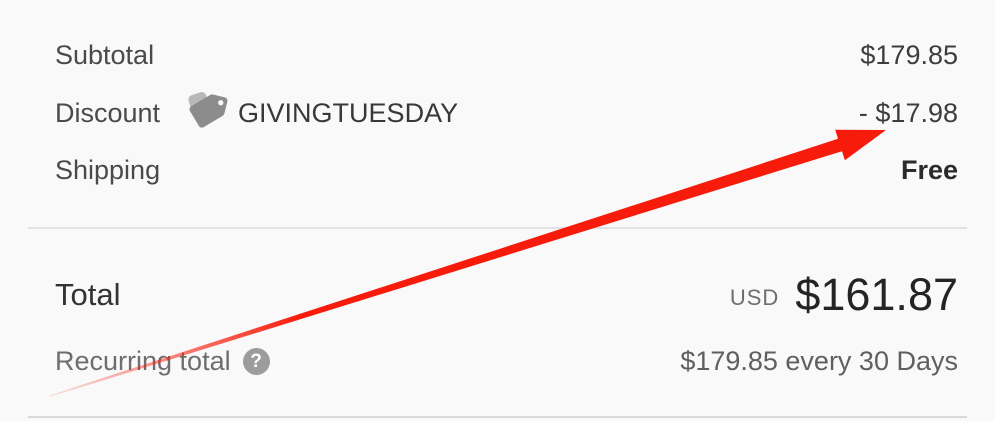 The height and width of the screenshot is (421, 995). I want to click on total-label: Total, so click(88, 294).